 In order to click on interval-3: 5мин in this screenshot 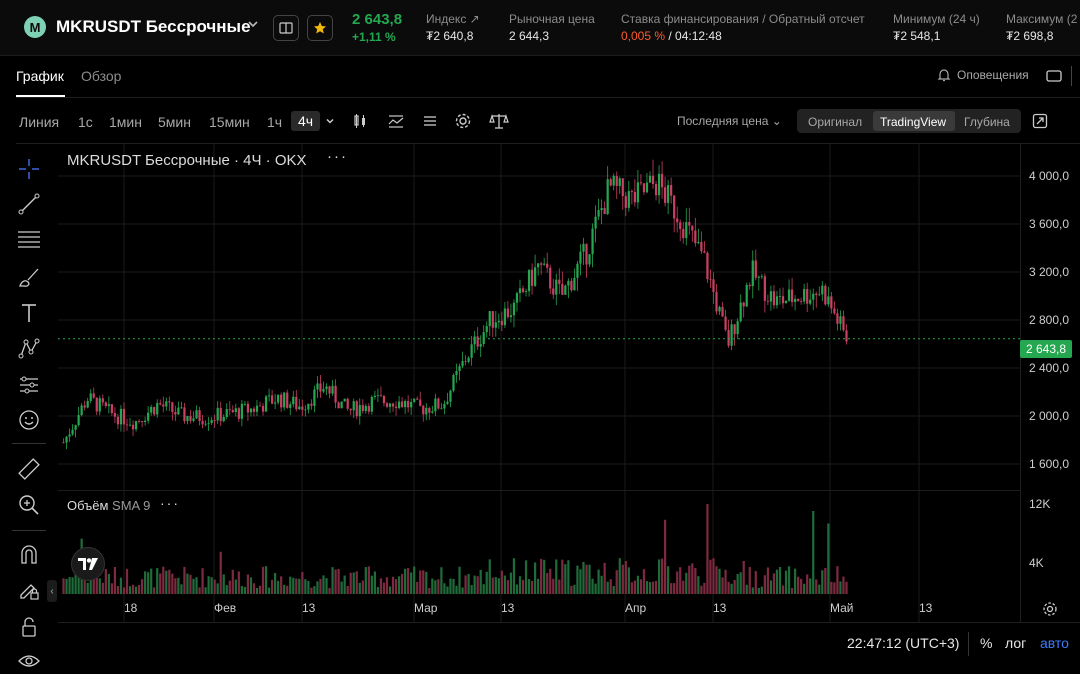, I will do `click(174, 122)`.